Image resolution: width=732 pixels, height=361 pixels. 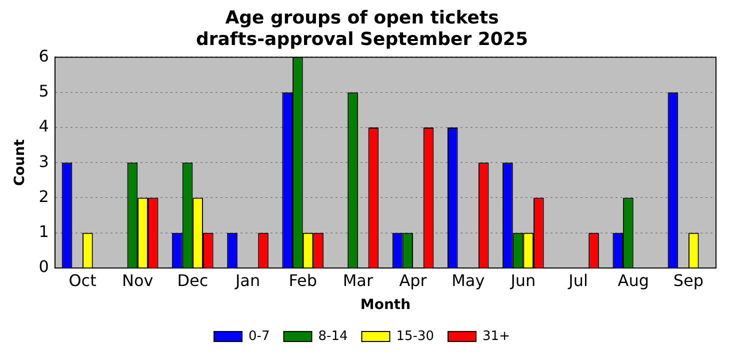 I want to click on y-tick-label: 6, so click(x=43, y=56).